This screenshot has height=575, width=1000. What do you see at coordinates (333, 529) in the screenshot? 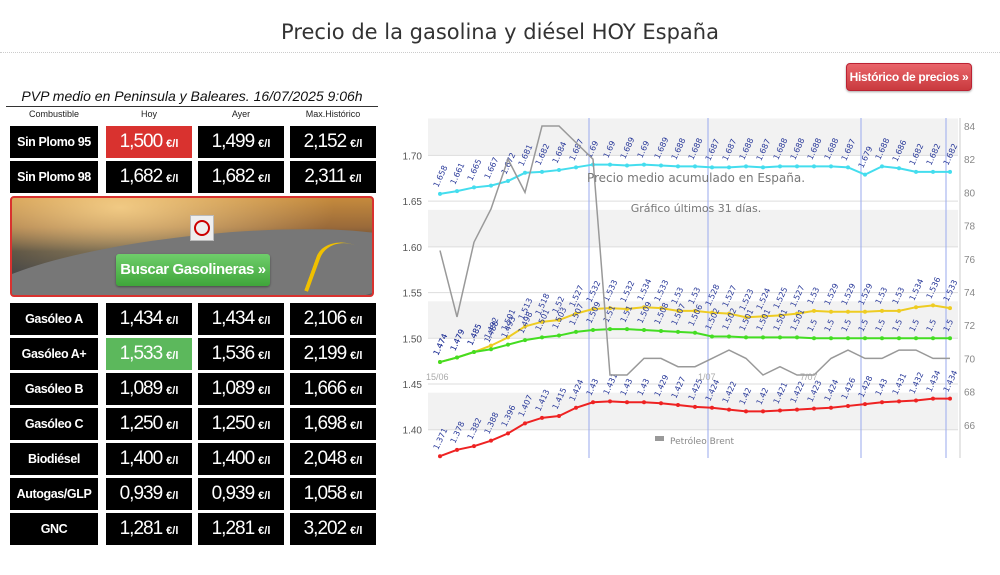
I see `price-max: 3,202 €/l` at bounding box center [333, 529].